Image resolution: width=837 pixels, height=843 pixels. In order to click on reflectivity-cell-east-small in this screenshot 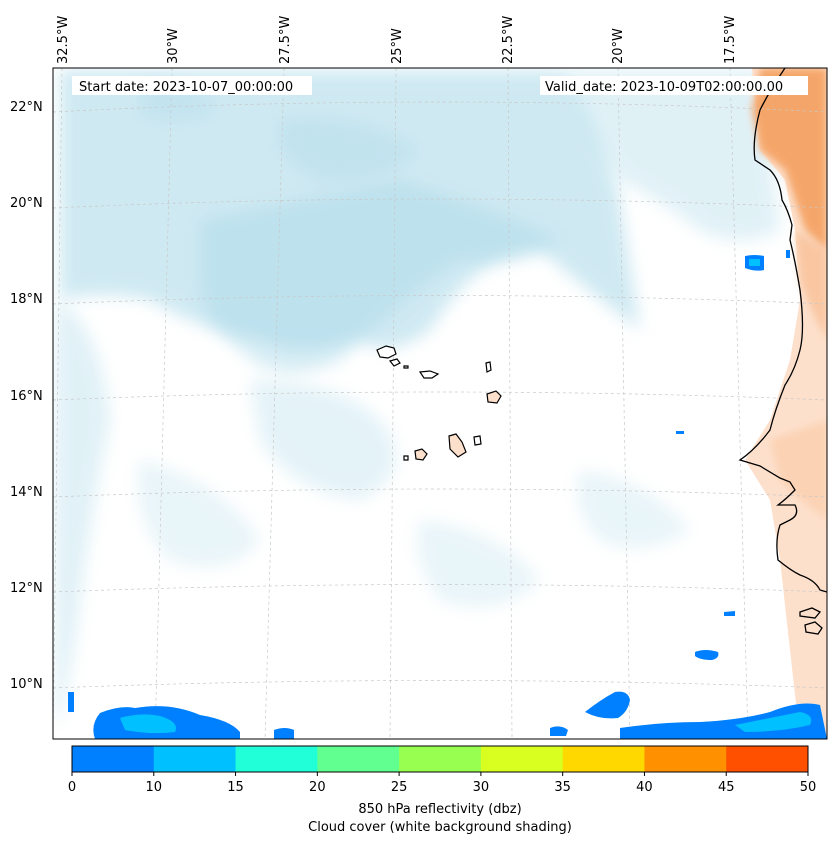, I will do `click(707, 655)`.